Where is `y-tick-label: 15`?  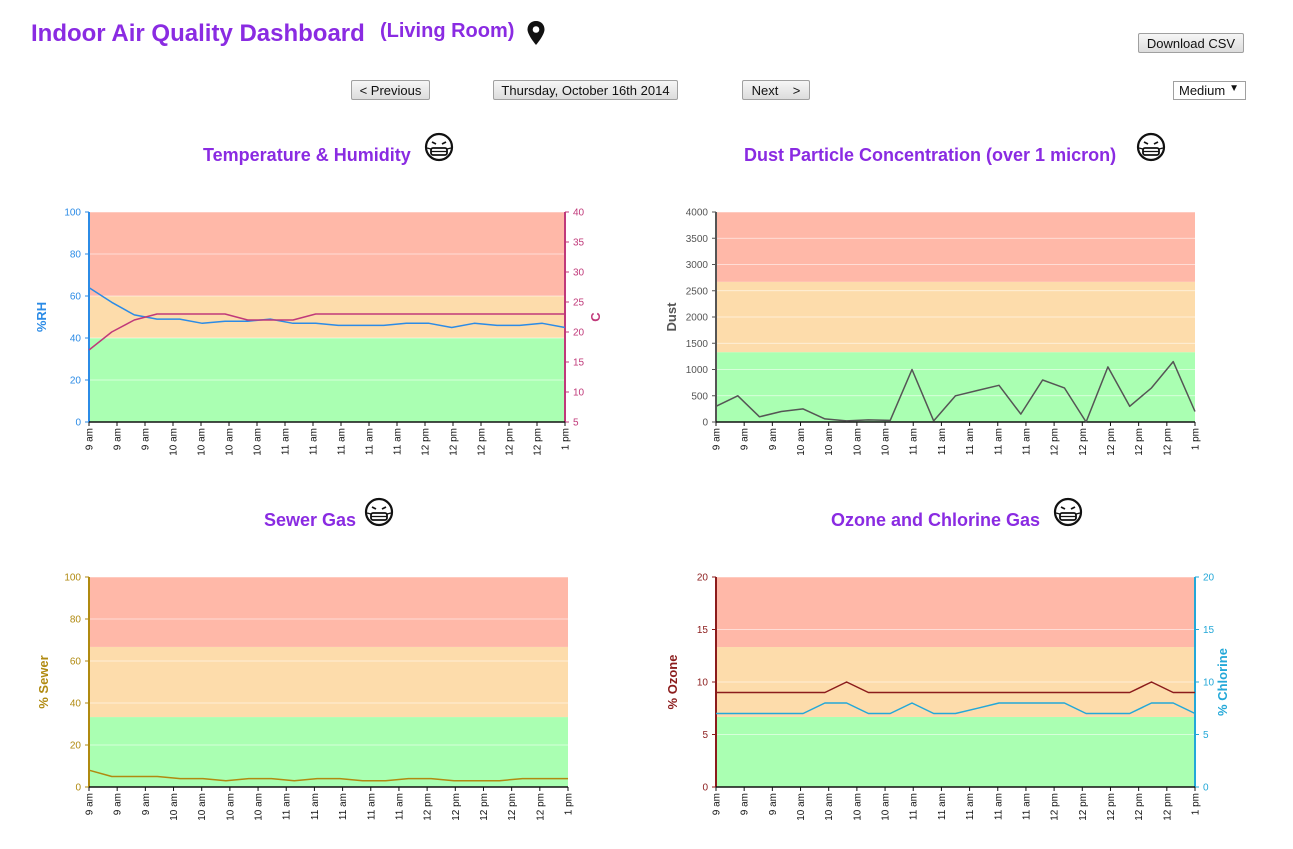
y-tick-label: 15 is located at coordinates (703, 630).